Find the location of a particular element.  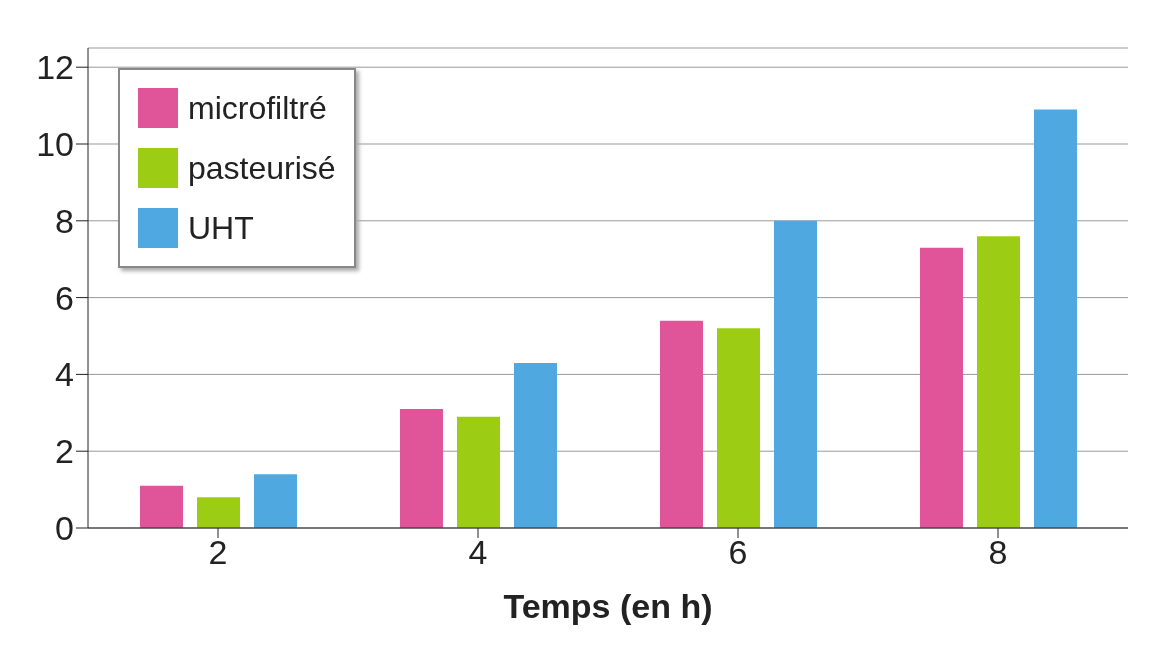

x-tick-label: 8 is located at coordinates (998, 552).